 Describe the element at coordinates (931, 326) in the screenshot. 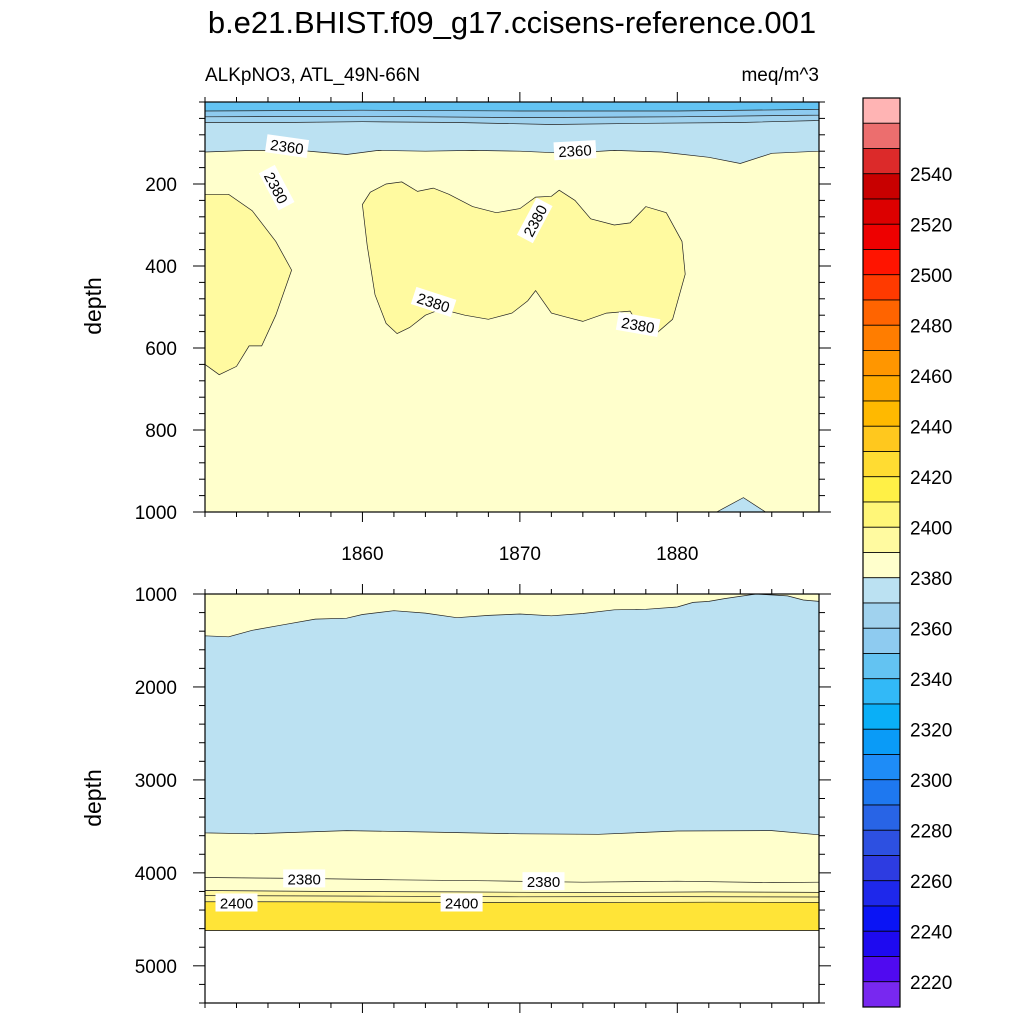

I see `colorbar-label: 2480` at that location.